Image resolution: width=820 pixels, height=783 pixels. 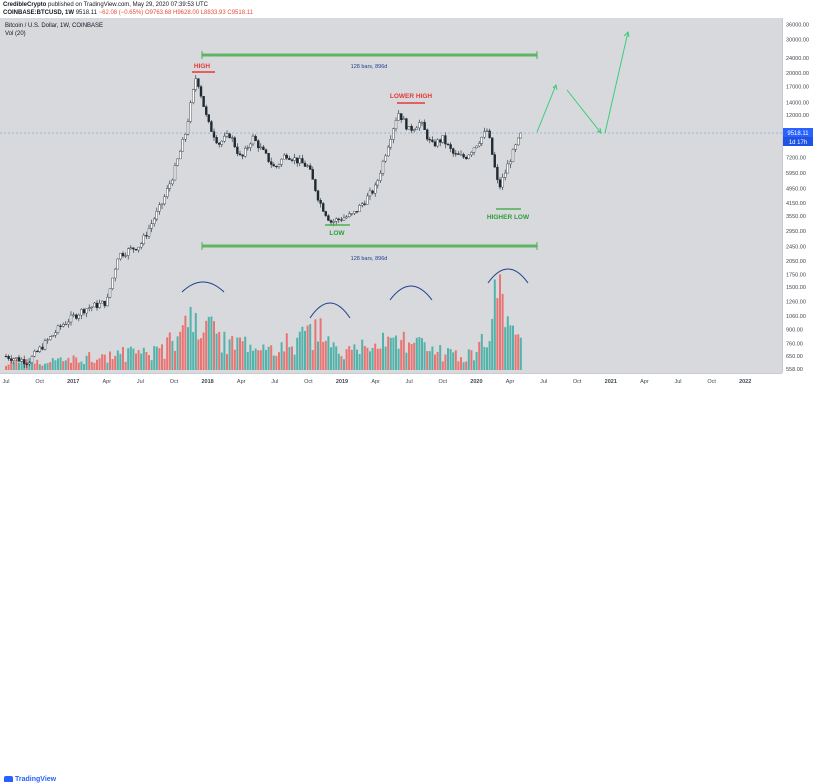 I want to click on time-axis, so click(x=391, y=380).